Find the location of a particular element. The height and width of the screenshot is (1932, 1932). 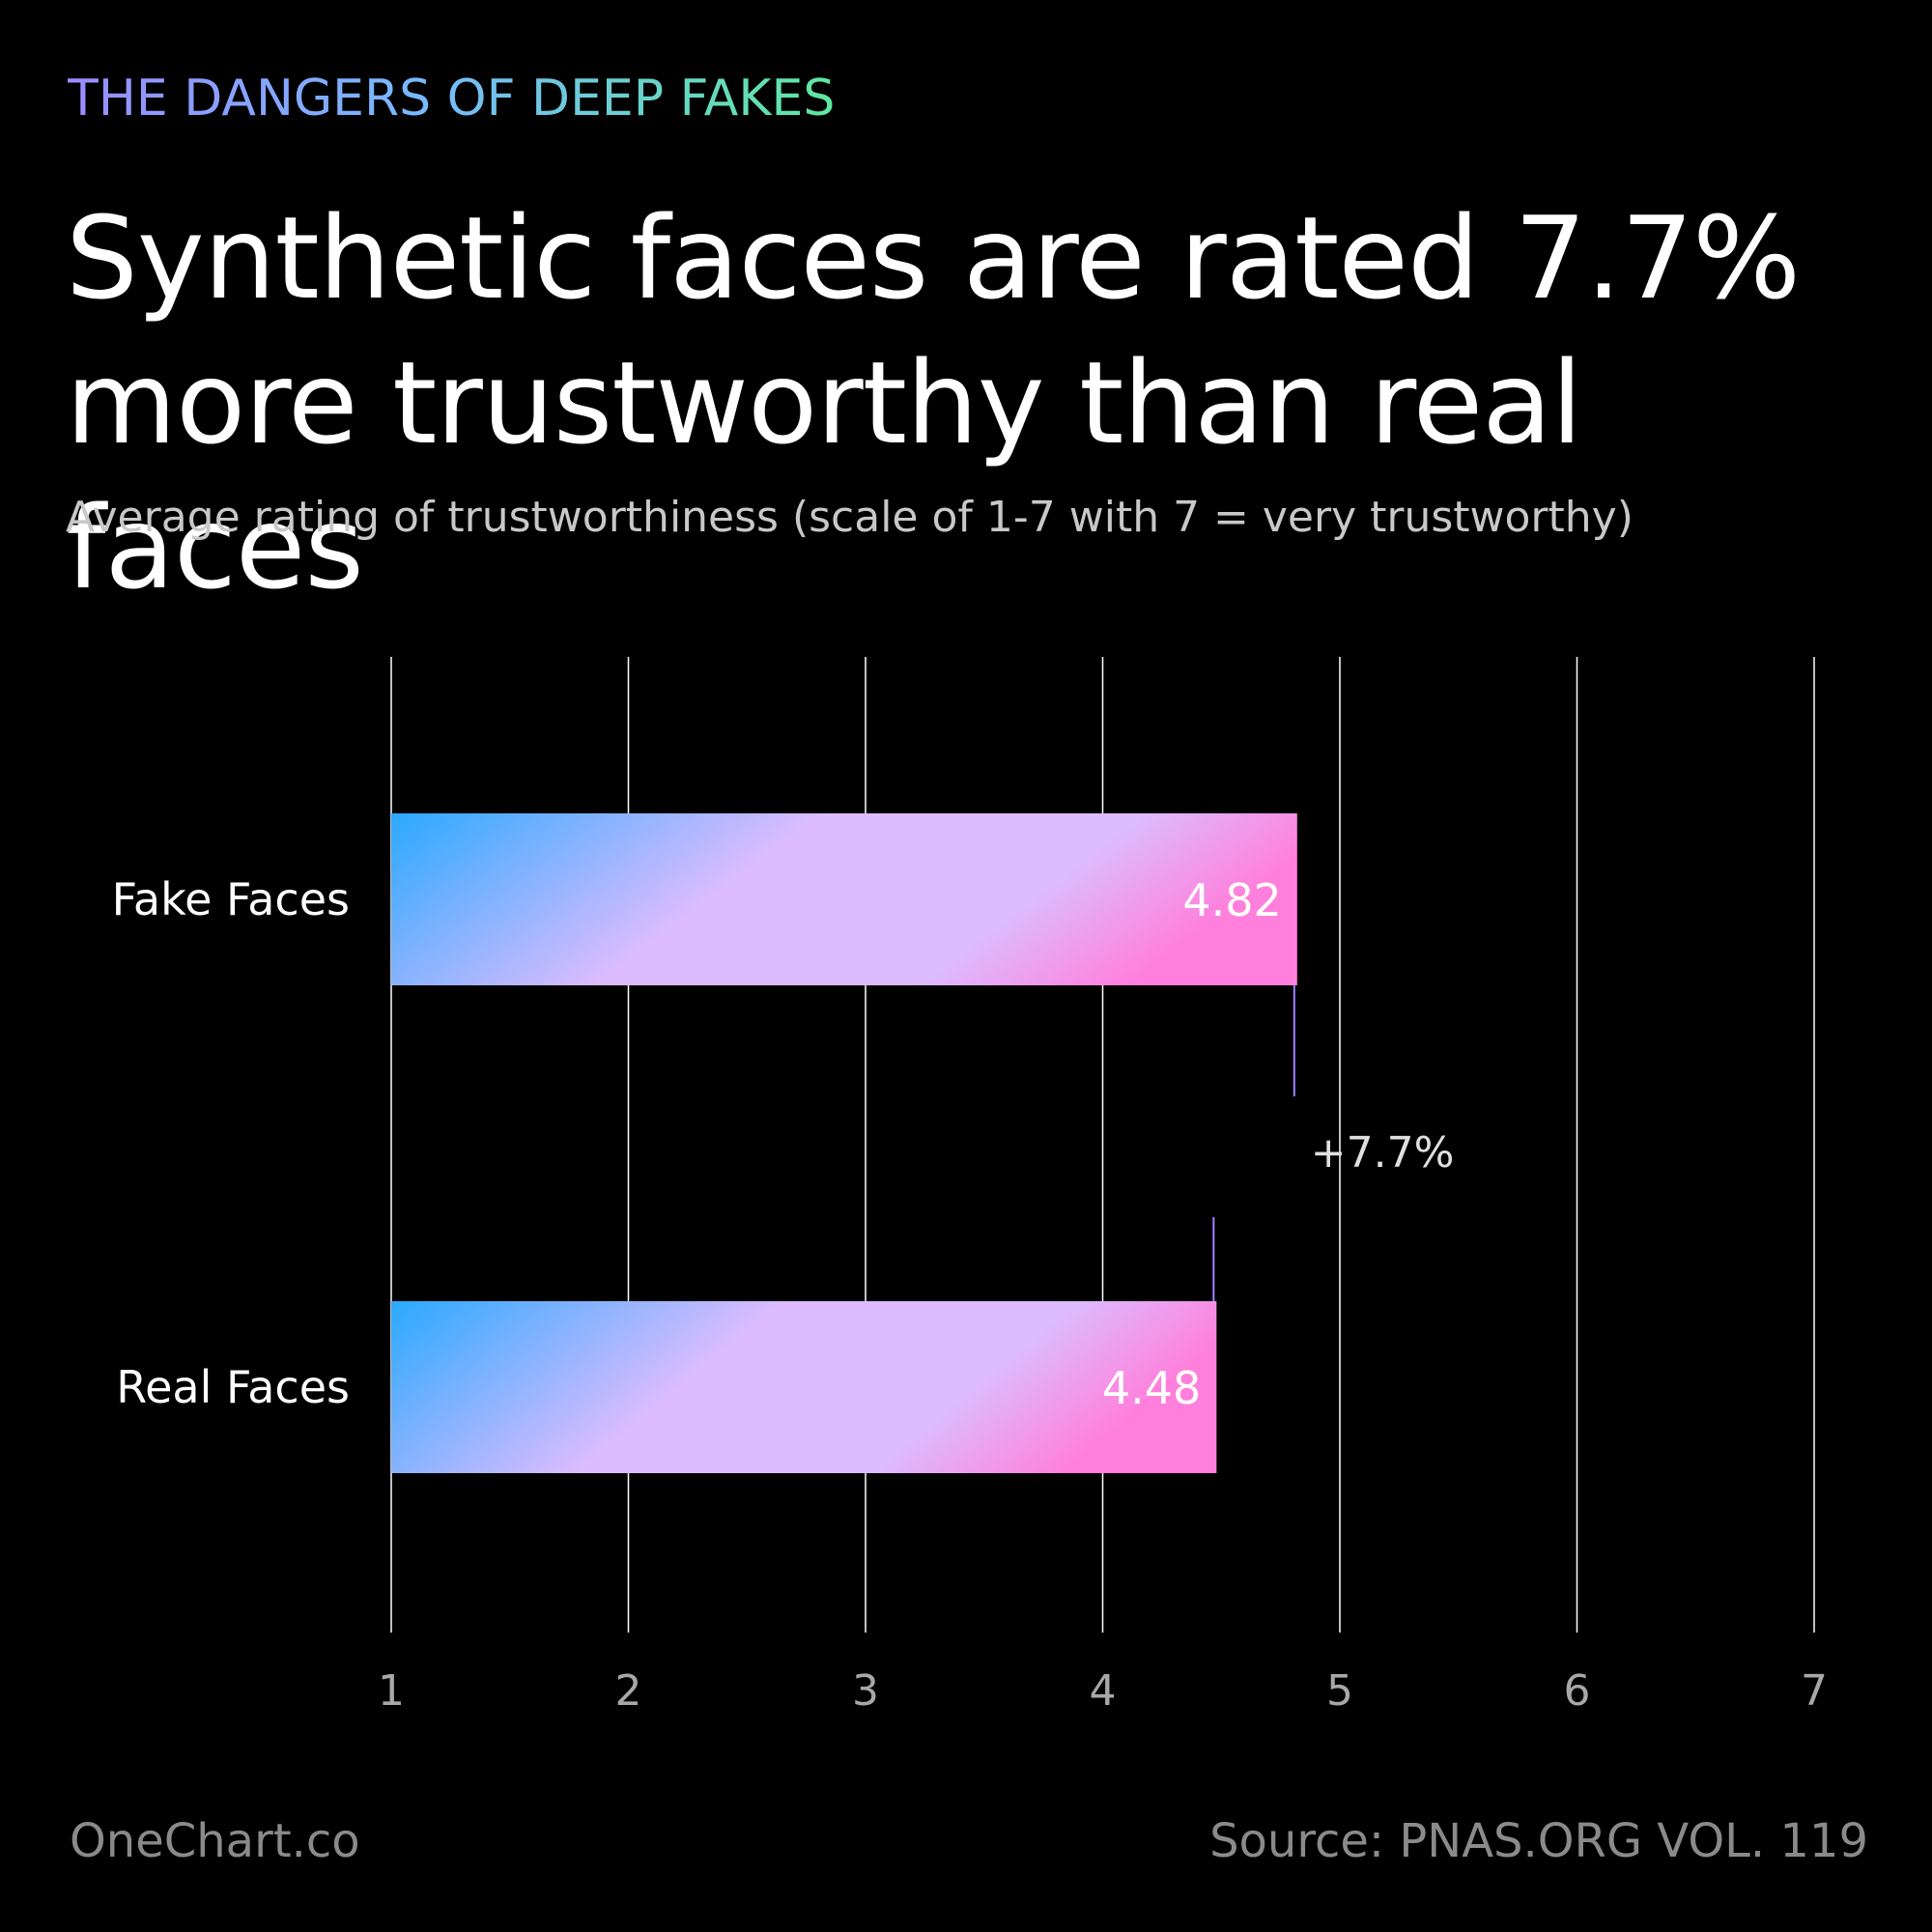

x-tick-label-4: 4 is located at coordinates (1103, 1691).